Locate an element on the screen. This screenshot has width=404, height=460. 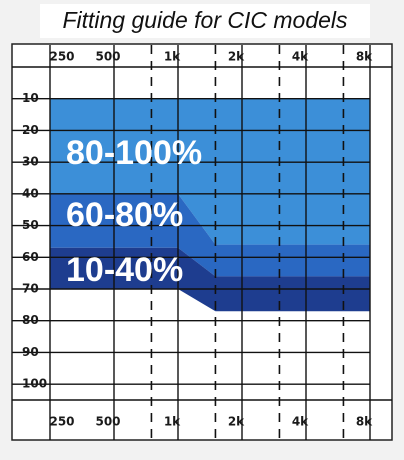
title-box is located at coordinates (205, 21).